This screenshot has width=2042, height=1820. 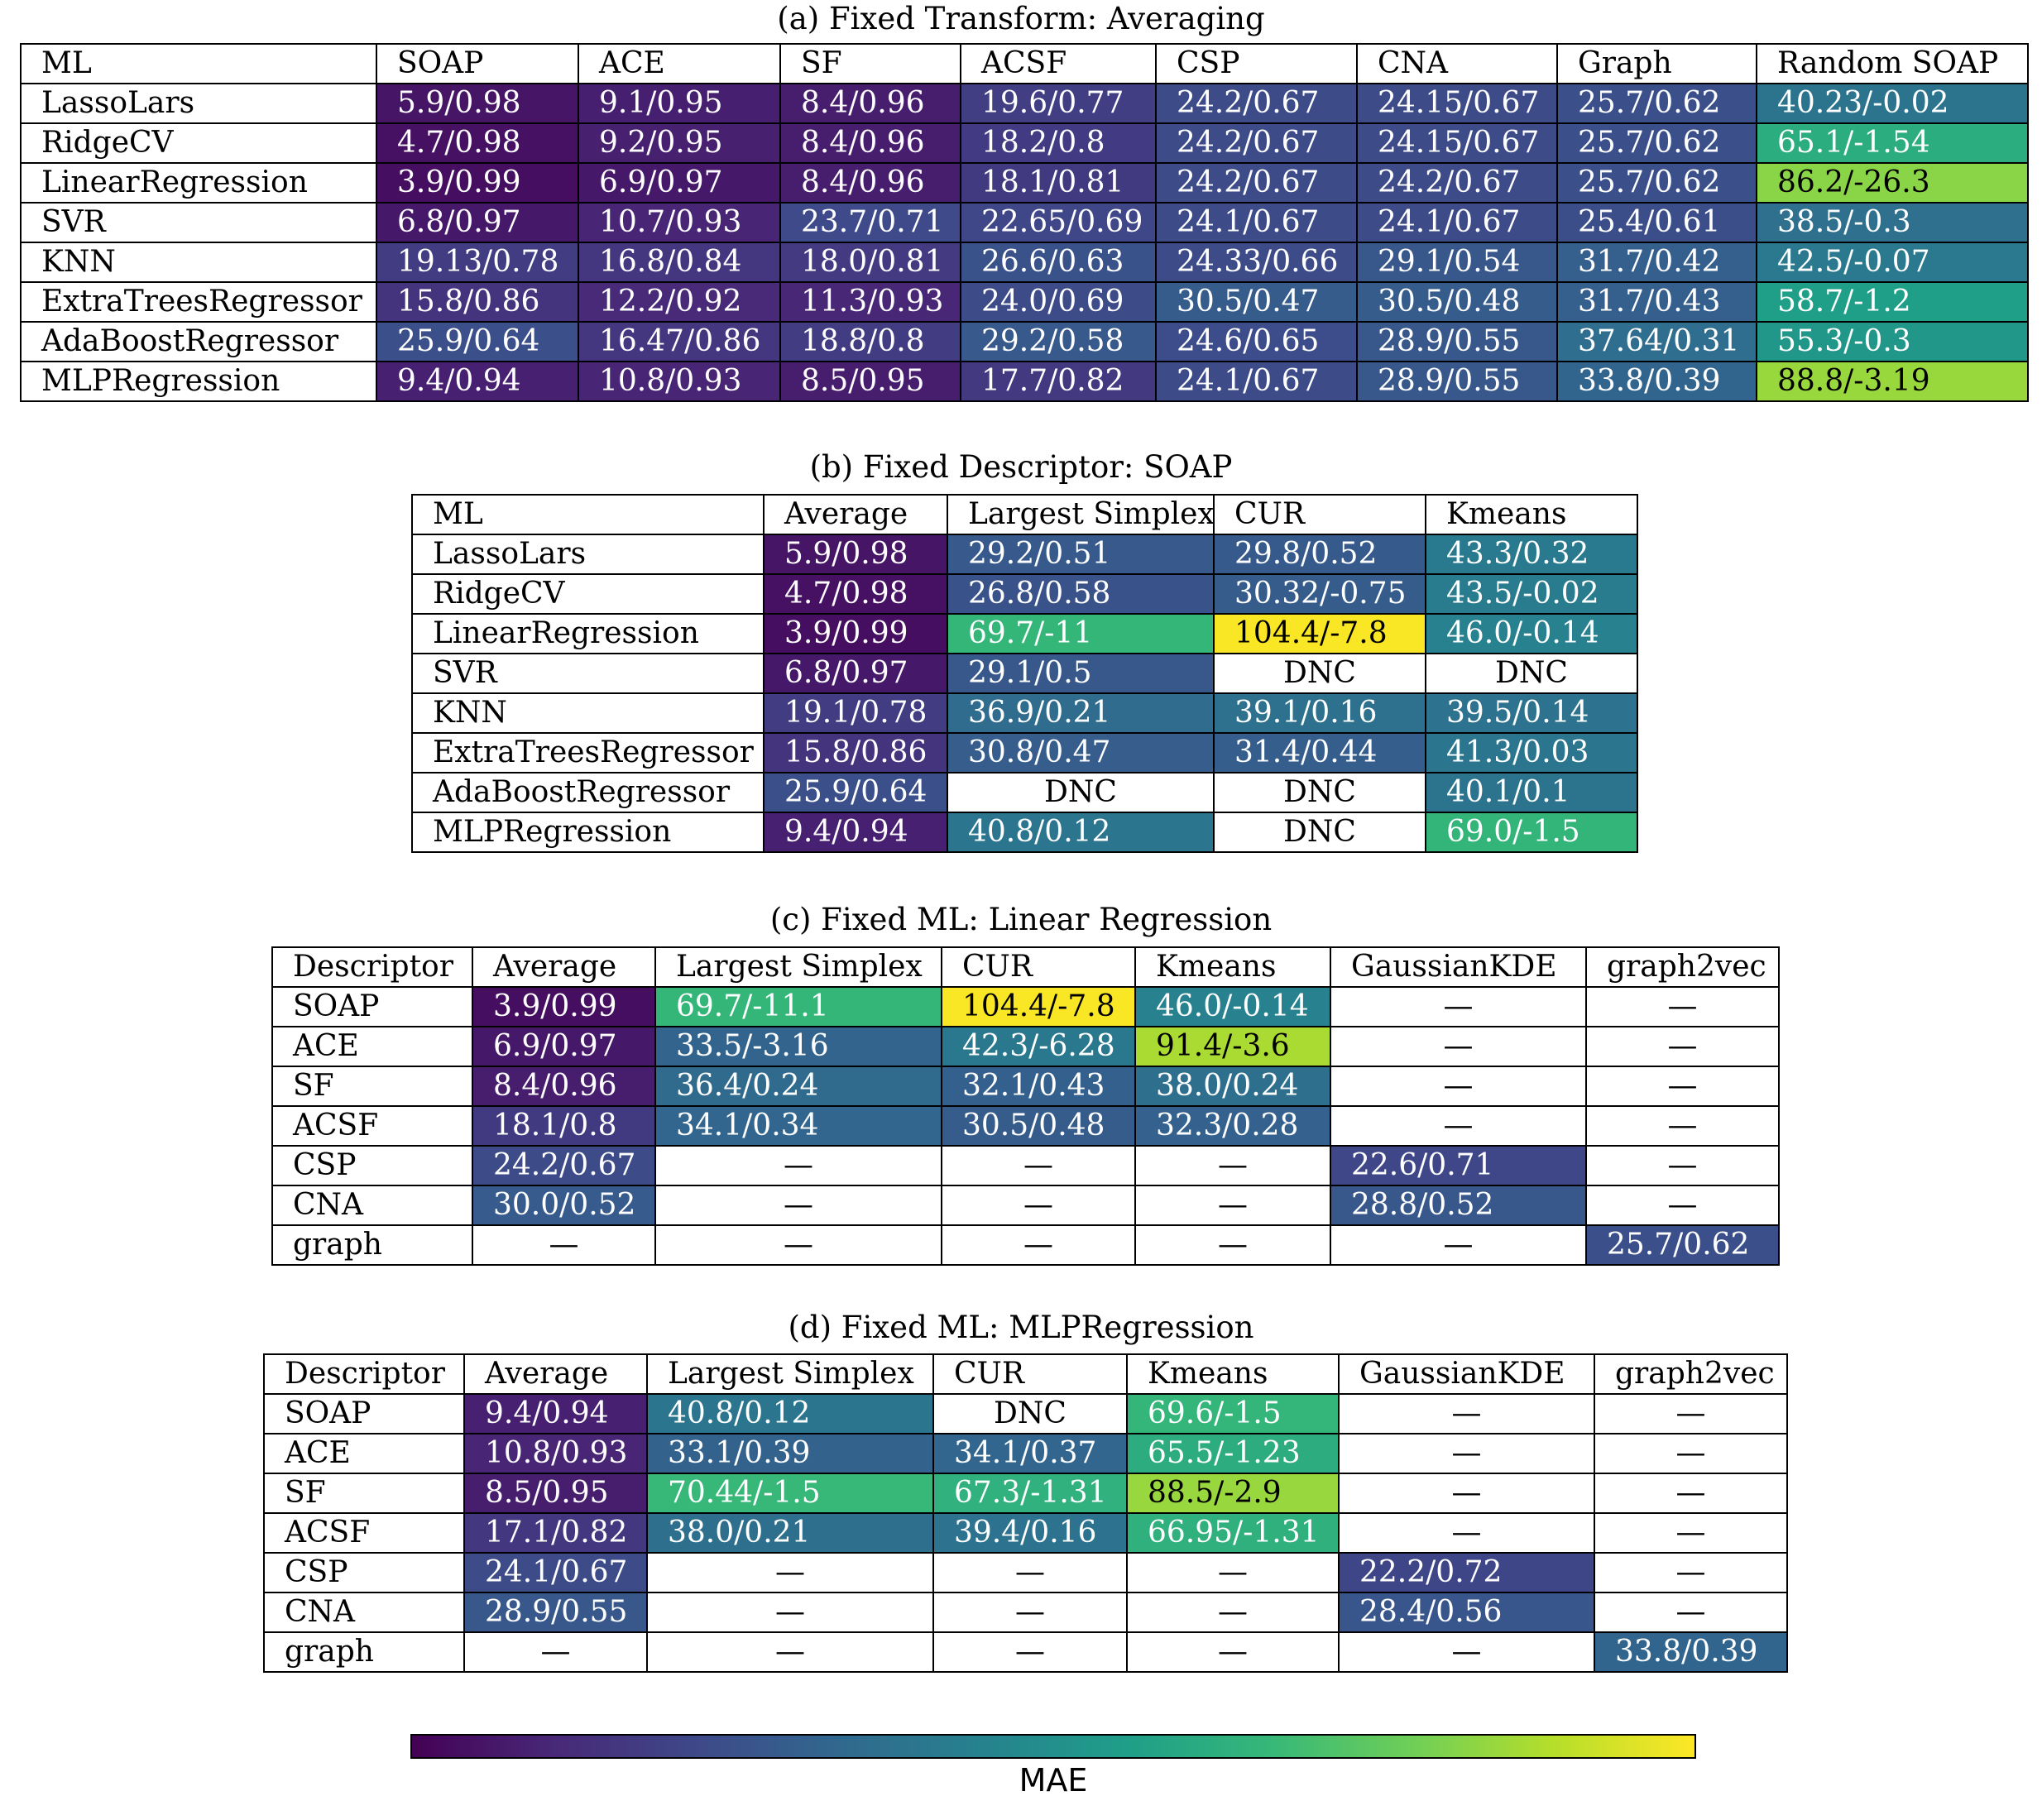 I want to click on value-cell: 39.1/0.16, so click(x=1320, y=713).